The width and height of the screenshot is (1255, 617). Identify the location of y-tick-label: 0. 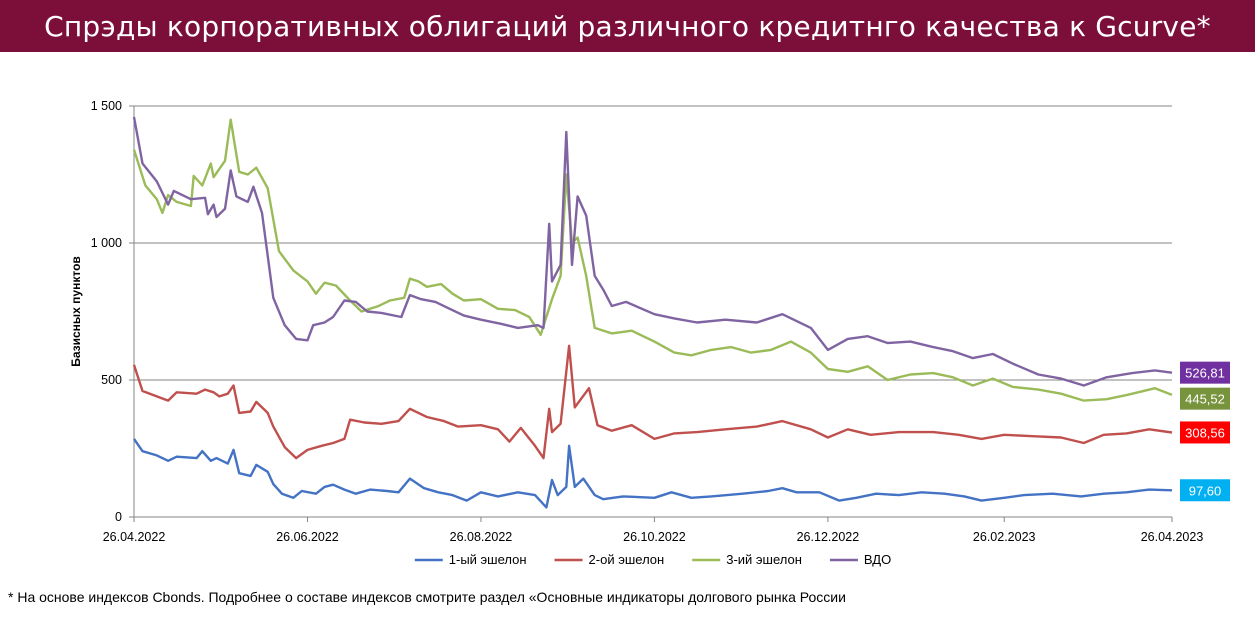
(118, 517).